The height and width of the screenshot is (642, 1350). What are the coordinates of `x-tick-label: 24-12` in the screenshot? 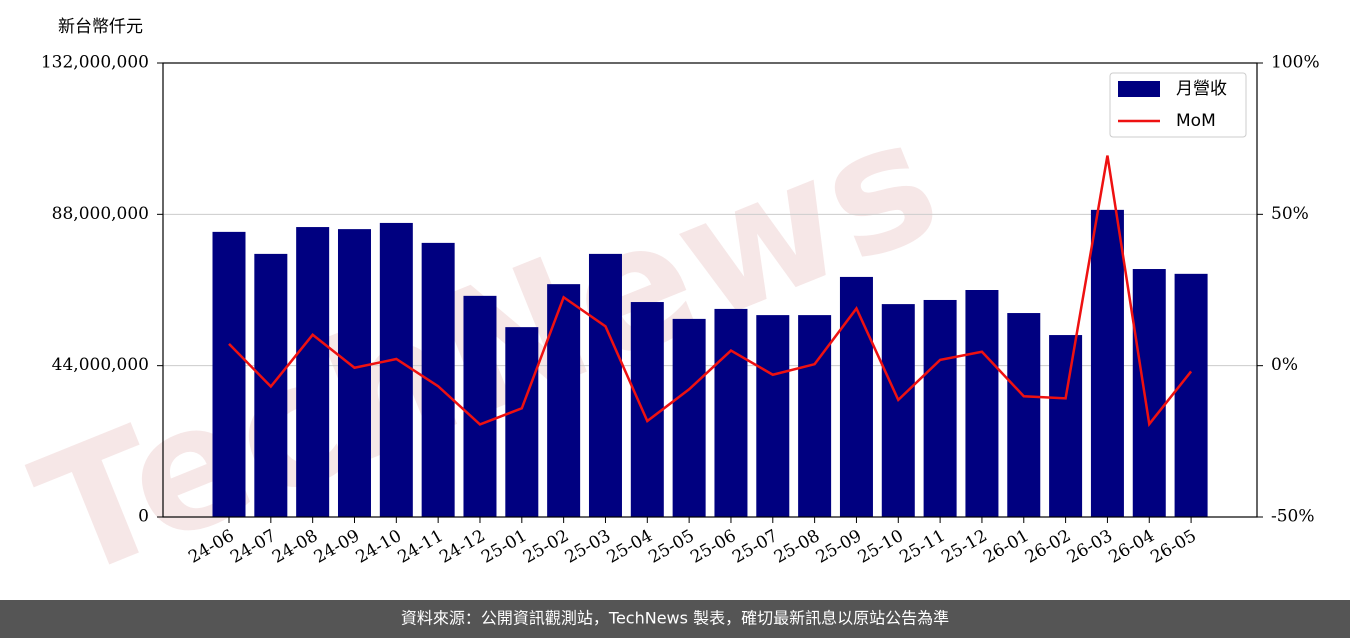 It's located at (462, 547).